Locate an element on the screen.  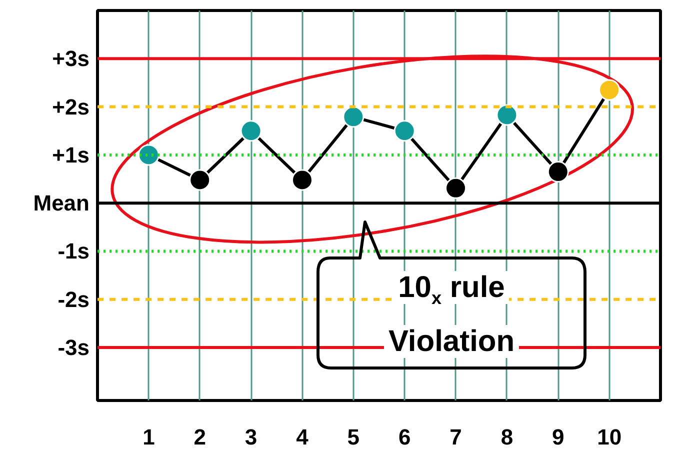
x-tick-label: 5 is located at coordinates (353, 437).